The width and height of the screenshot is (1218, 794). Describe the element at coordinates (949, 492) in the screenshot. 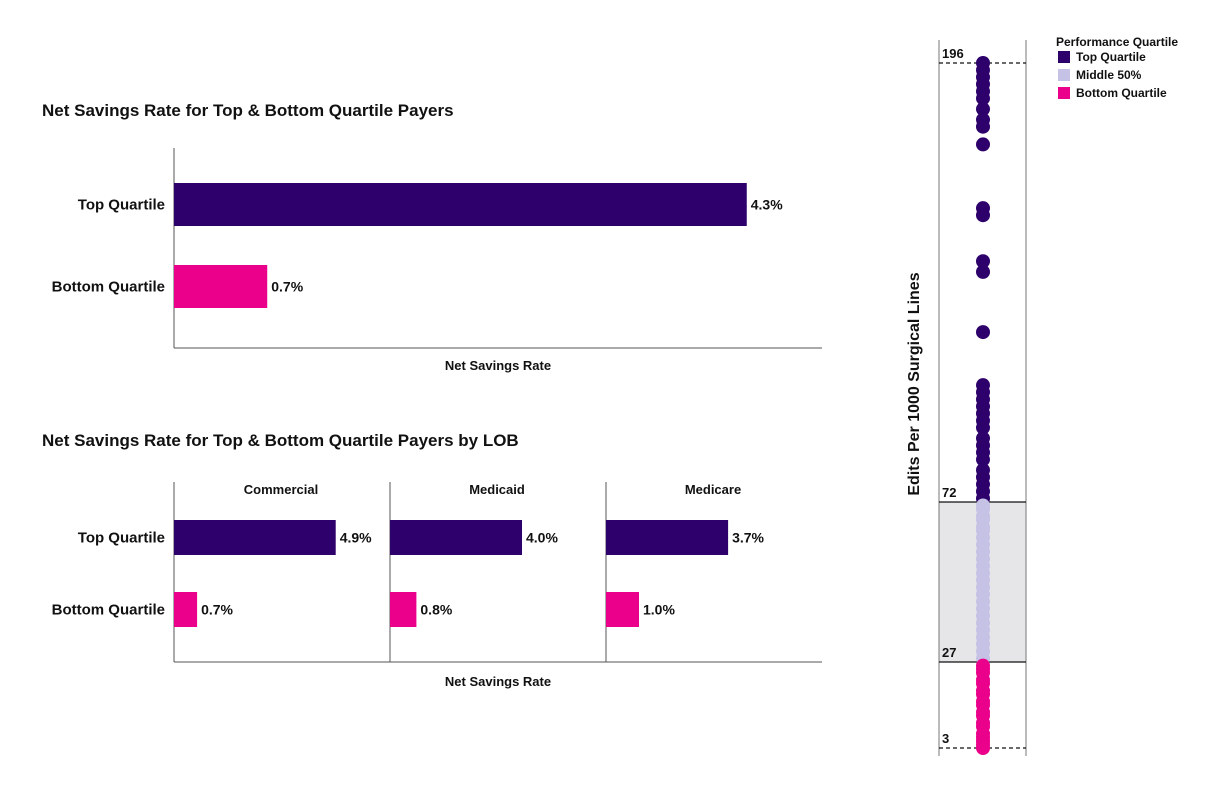

I see `reference-label: 72` at that location.